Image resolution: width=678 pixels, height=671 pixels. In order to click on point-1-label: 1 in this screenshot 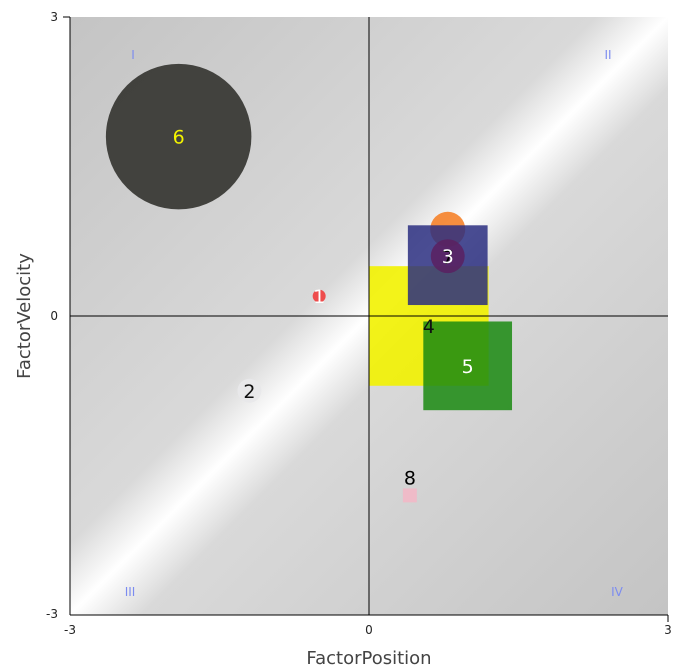, I will do `click(319, 297)`.